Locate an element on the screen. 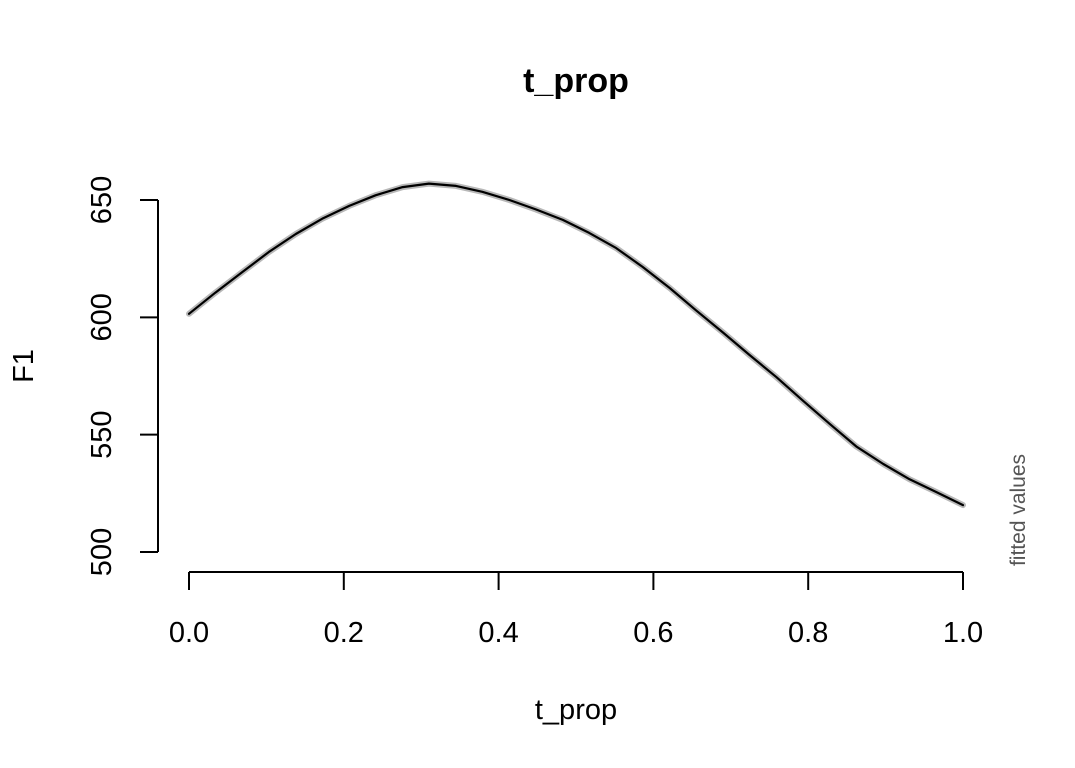  x-tick-label: 0.4 is located at coordinates (498, 633).